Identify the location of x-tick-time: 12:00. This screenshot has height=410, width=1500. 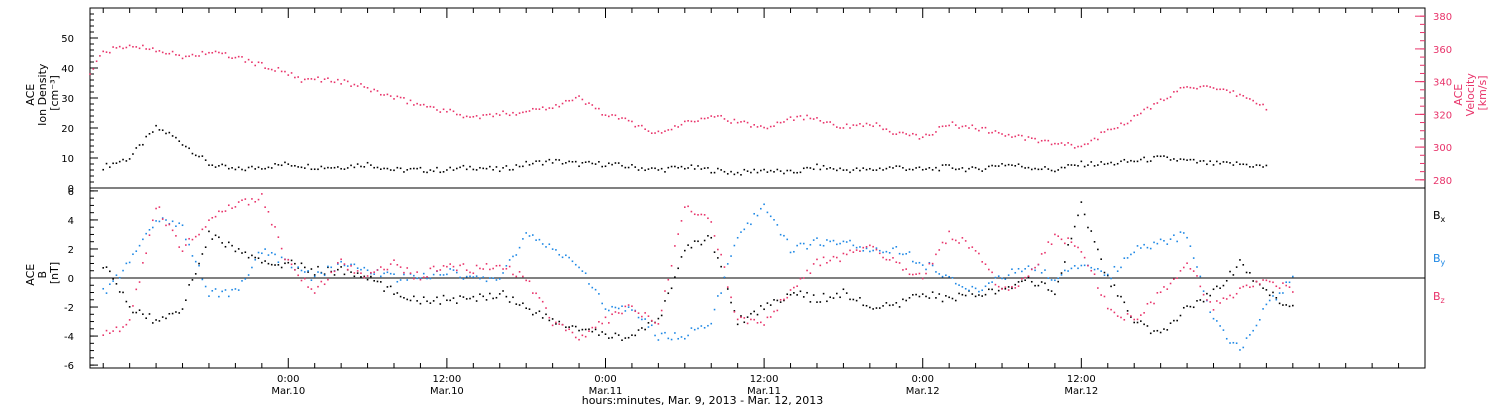
(446, 379).